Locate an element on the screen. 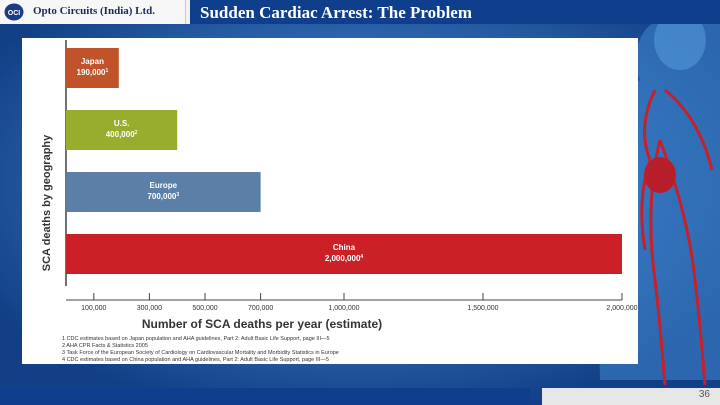 This screenshot has height=405, width=720. bar-us is located at coordinates (122, 130).